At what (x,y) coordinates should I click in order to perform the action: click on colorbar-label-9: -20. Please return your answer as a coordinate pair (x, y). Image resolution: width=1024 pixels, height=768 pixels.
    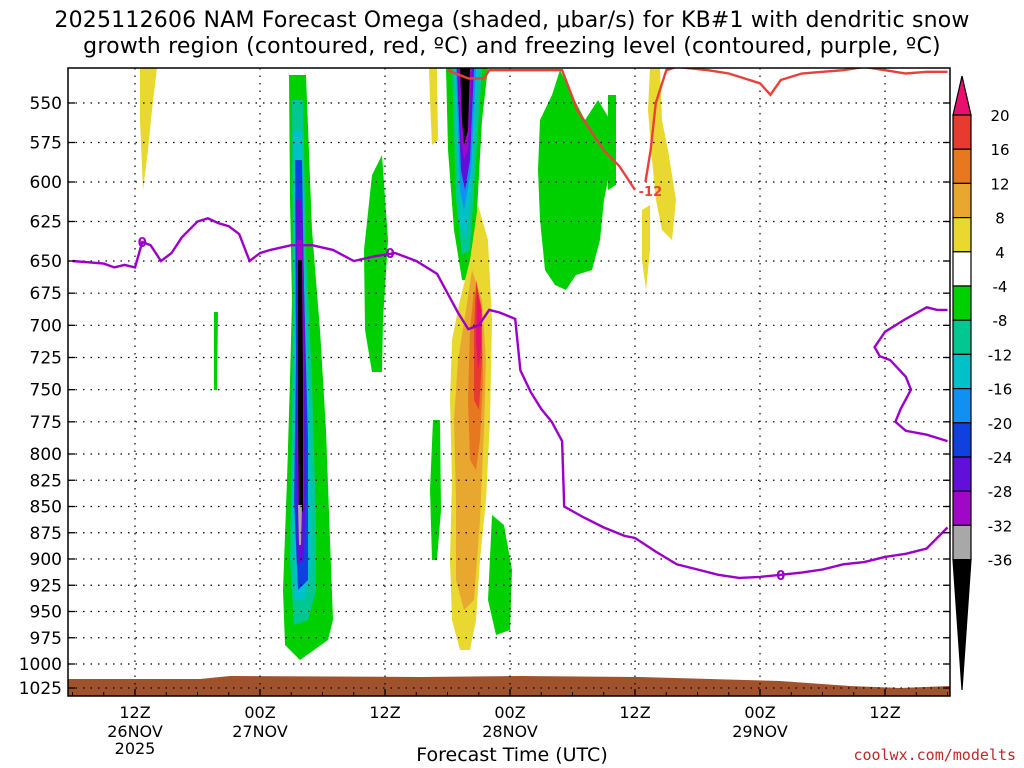
    Looking at the image, I should click on (1000, 424).